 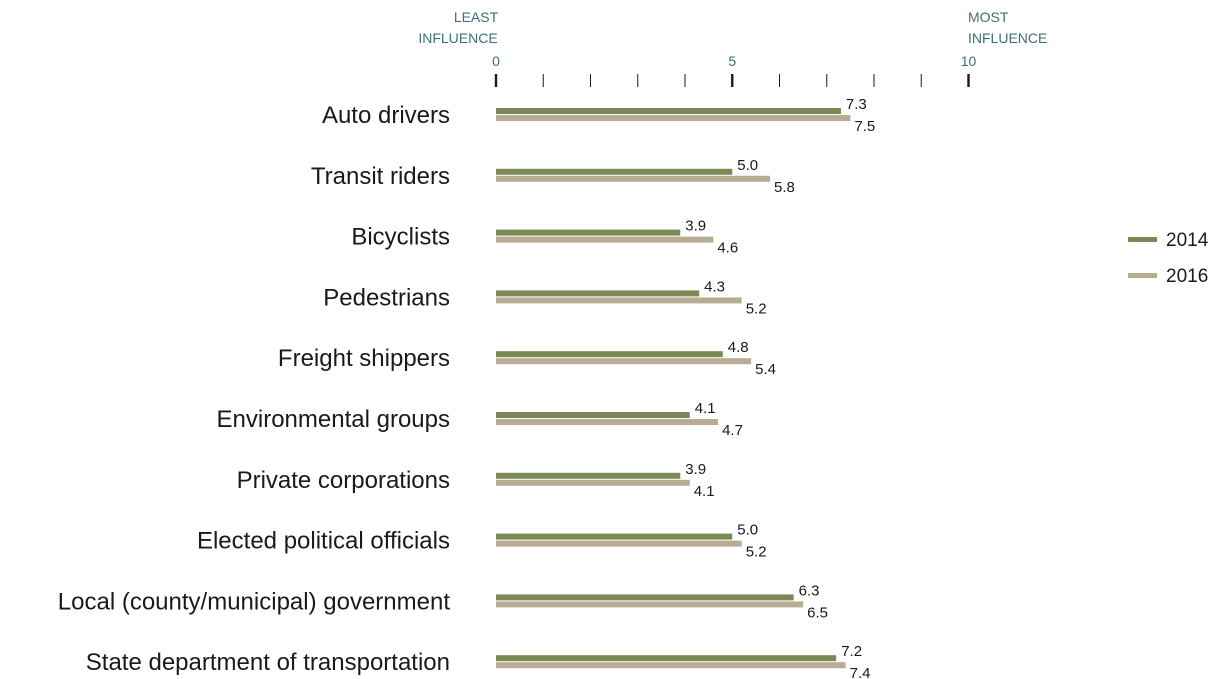 I want to click on value-label-2016: 7.5, so click(x=864, y=126).